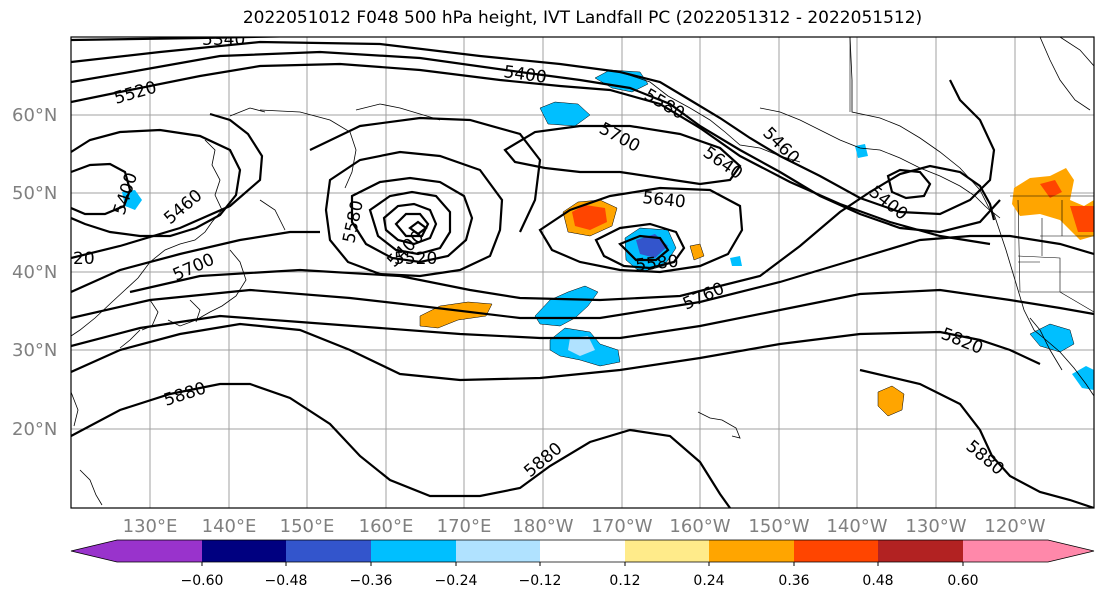 The image size is (1105, 601). I want to click on colorbar-tick-label: 0.24, so click(708, 581).